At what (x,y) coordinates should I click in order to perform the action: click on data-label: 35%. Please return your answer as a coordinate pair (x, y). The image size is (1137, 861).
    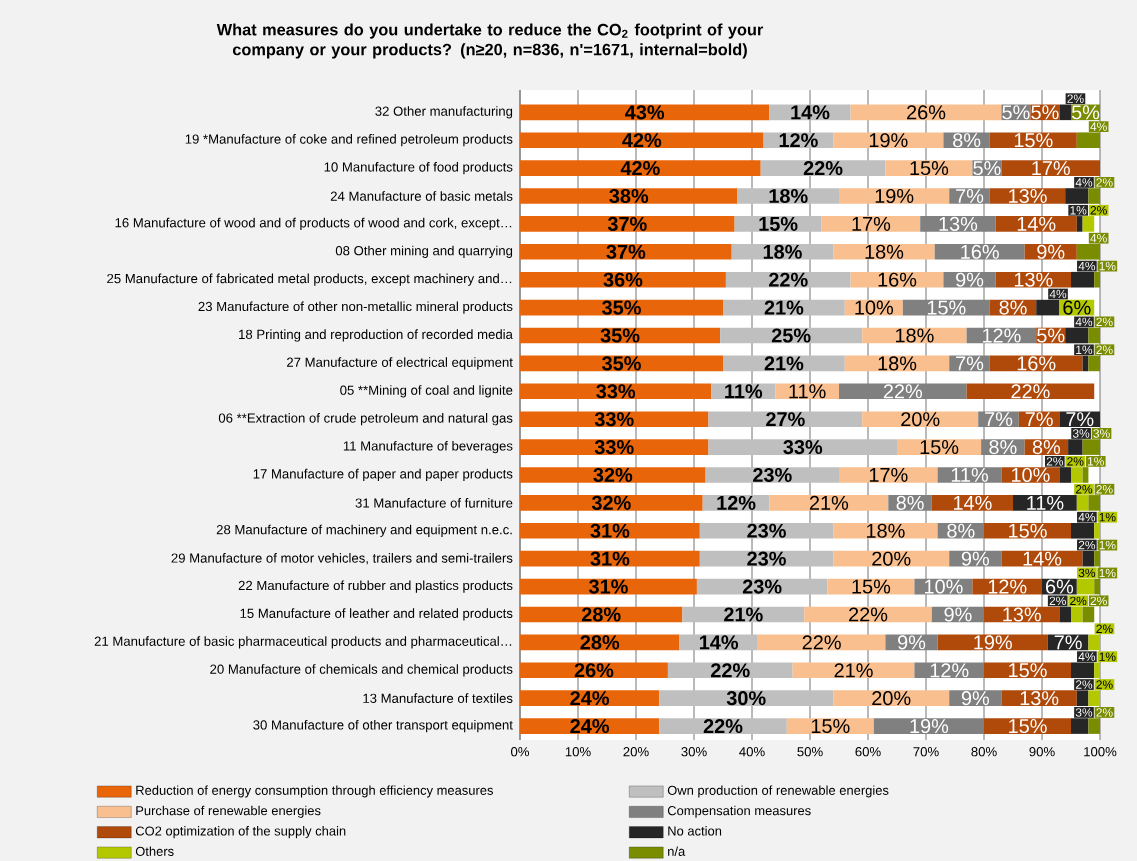
    Looking at the image, I should click on (621, 363).